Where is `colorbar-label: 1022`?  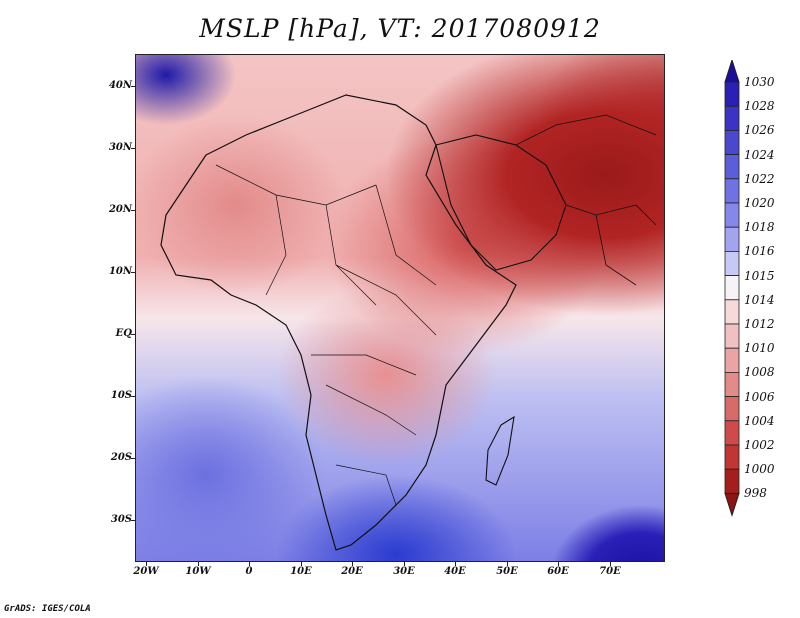
colorbar-label: 1022 is located at coordinates (759, 178).